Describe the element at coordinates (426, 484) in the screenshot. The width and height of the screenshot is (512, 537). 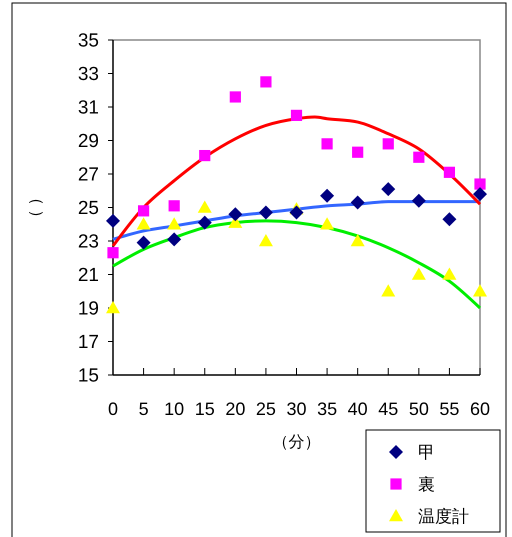
I see `legend-label: 裏` at that location.